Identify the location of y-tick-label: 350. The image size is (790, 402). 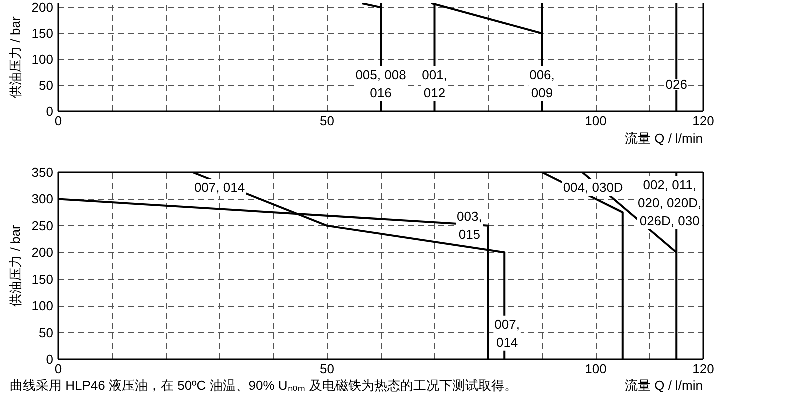
(43, 172).